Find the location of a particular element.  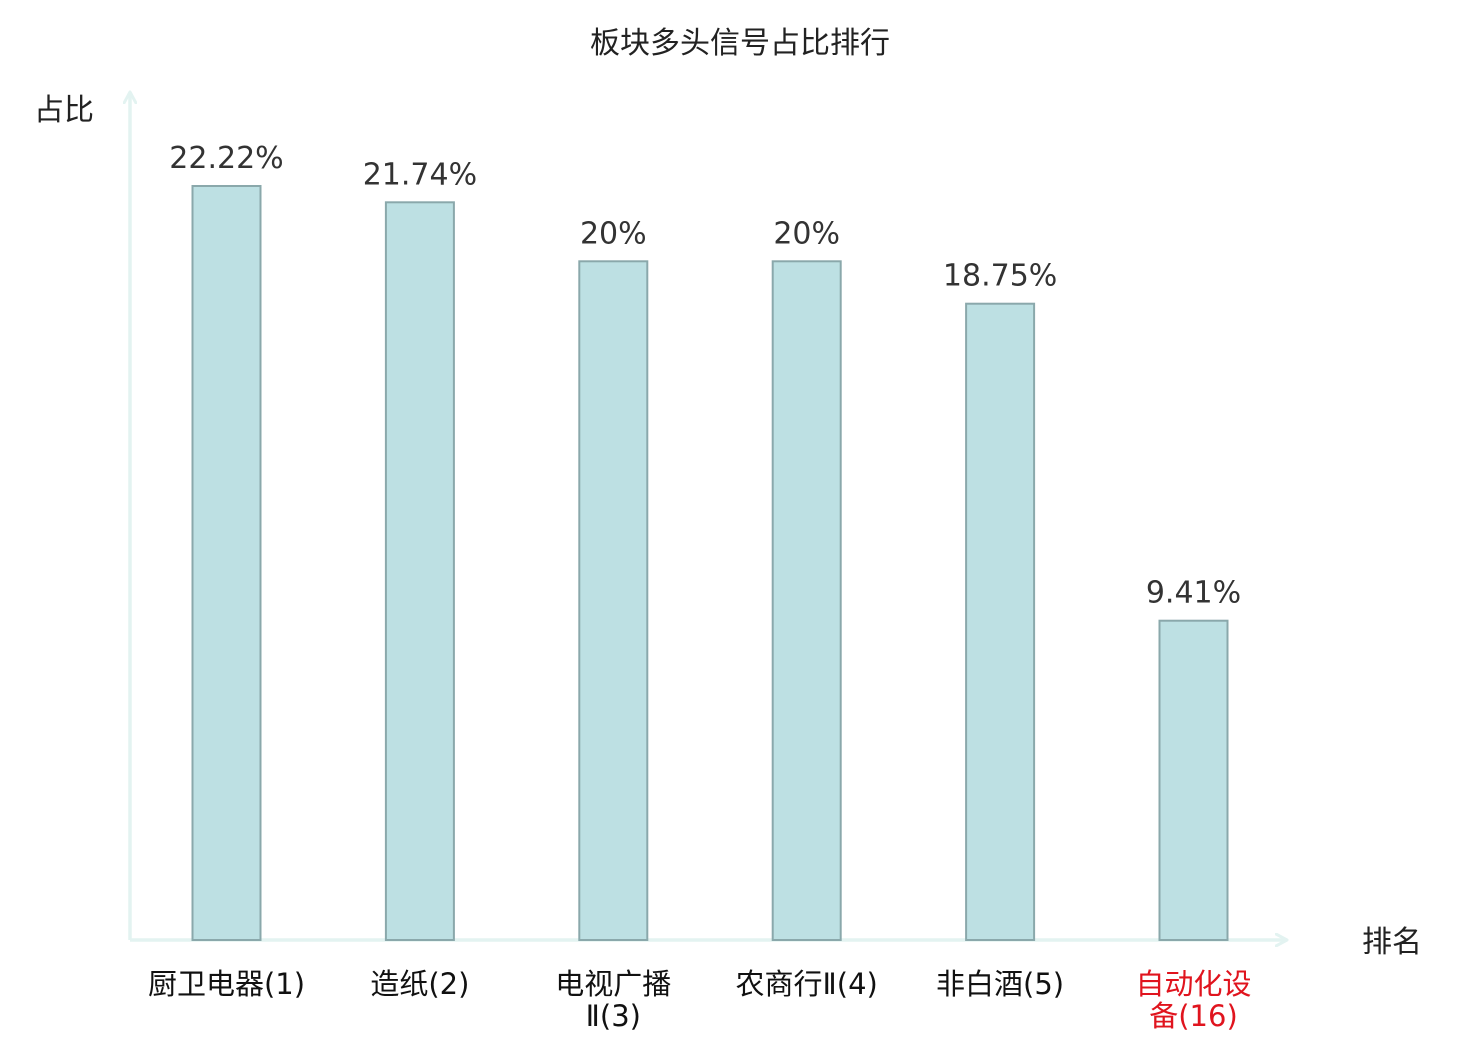

chart-title: 板块多头信号占比排行 is located at coordinates (740, 43).